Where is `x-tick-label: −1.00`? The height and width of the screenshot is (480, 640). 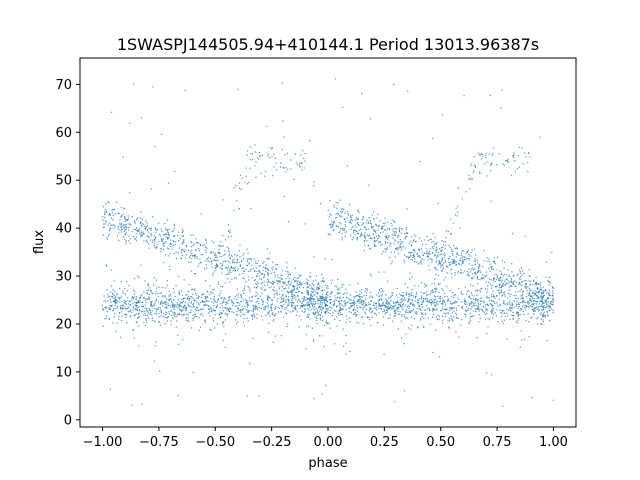 x-tick-label: −1.00 is located at coordinates (103, 442).